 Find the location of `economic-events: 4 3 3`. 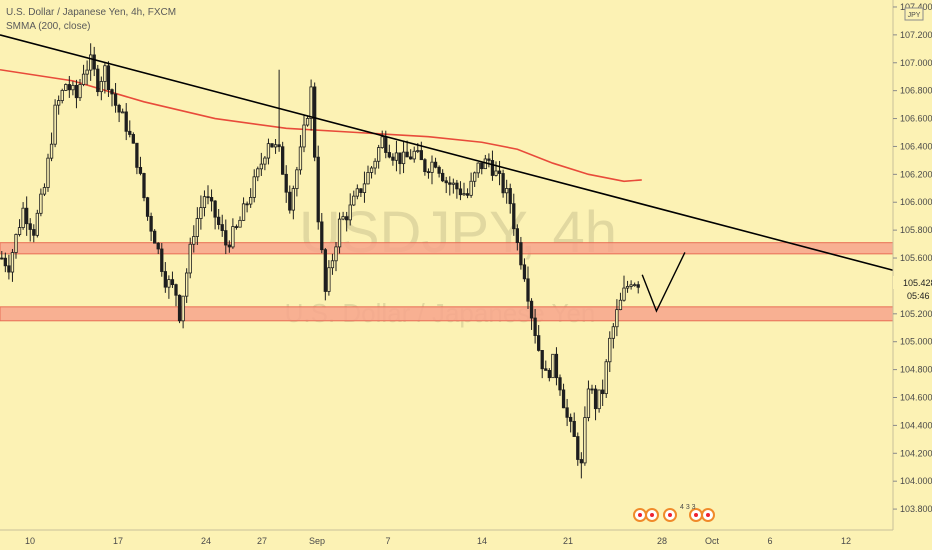

economic-events: 4 3 3 is located at coordinates (674, 513).